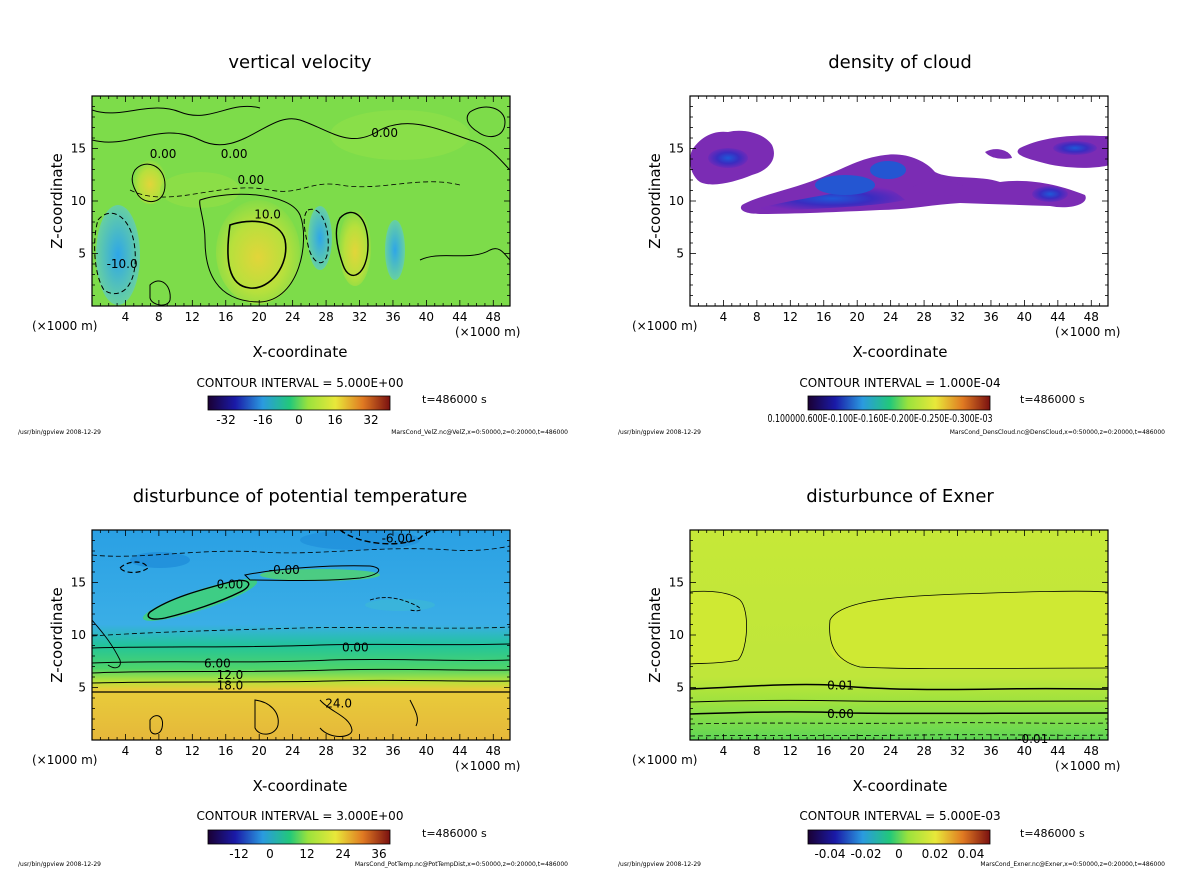 This screenshot has height=872, width=1200. I want to click on contour-label: -6.00, so click(397, 538).